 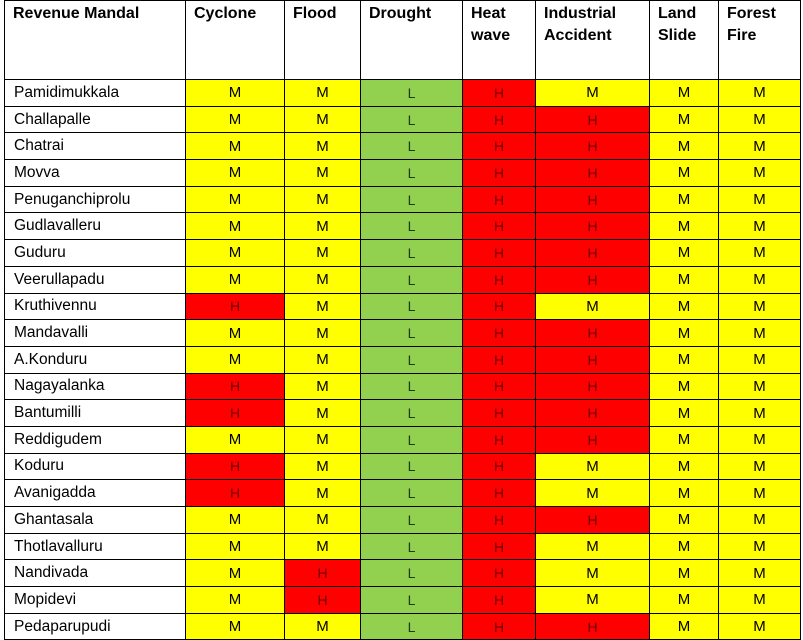 What do you see at coordinates (402, 466) in the screenshot?
I see `table-row: Koduru H M L H M M M` at bounding box center [402, 466].